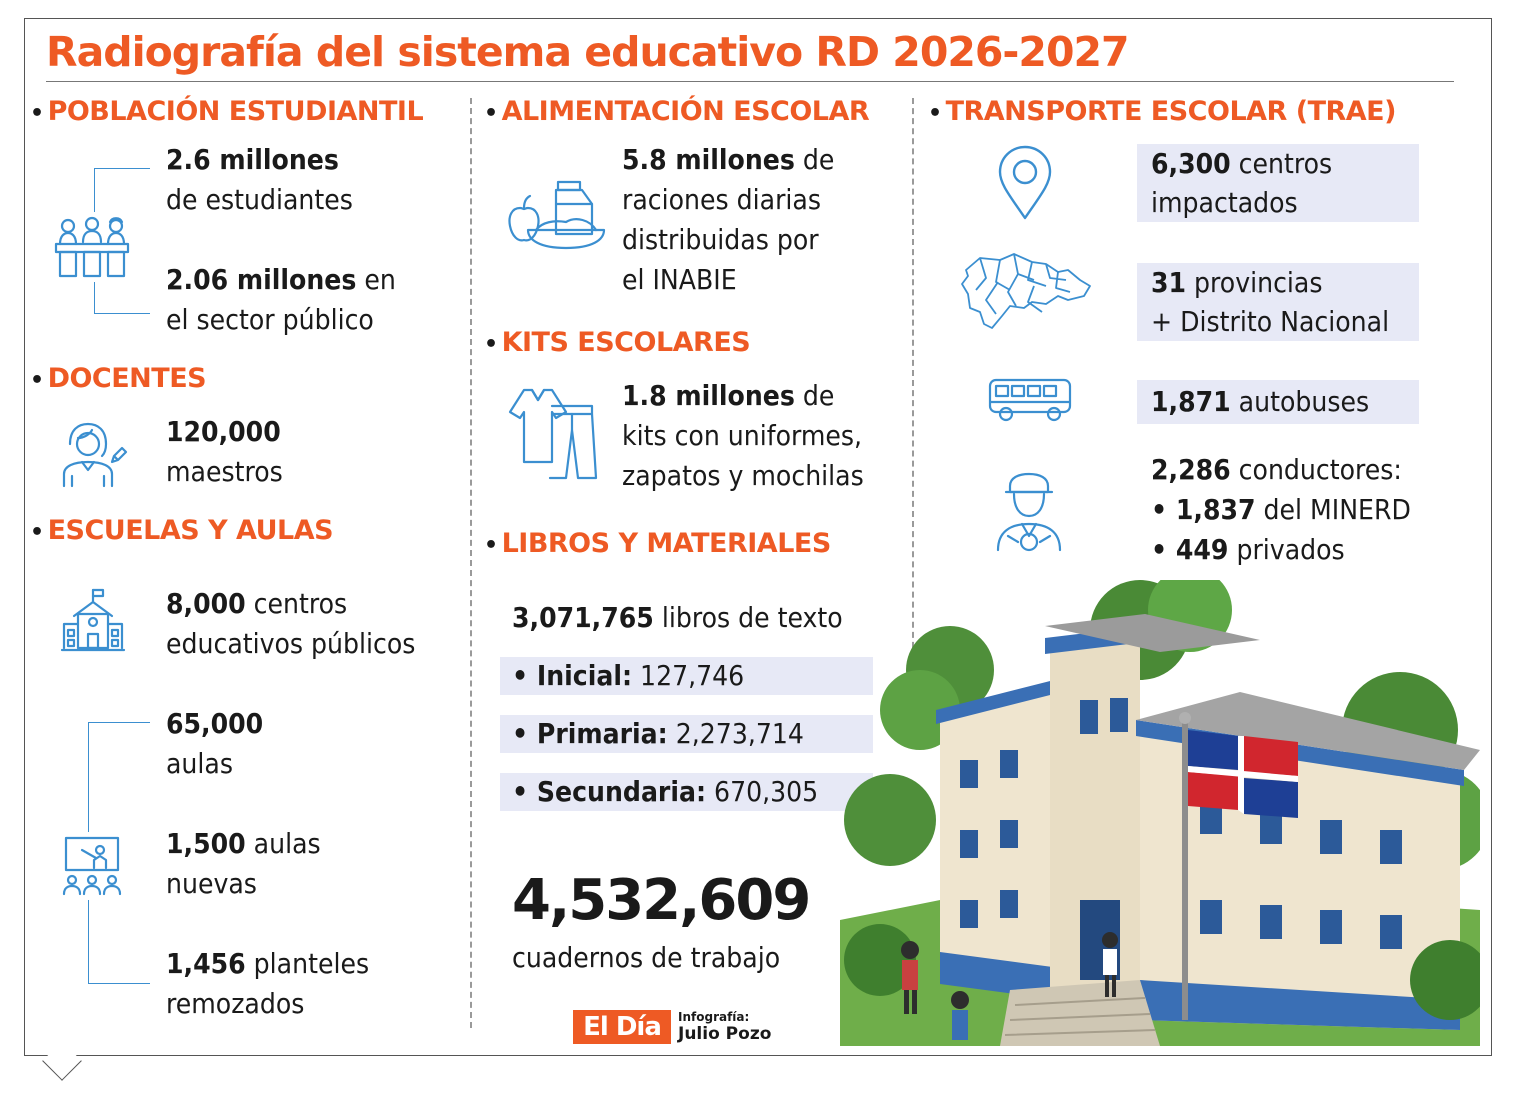 The image size is (1528, 1096). What do you see at coordinates (92, 247) in the screenshot?
I see `students-icon` at bounding box center [92, 247].